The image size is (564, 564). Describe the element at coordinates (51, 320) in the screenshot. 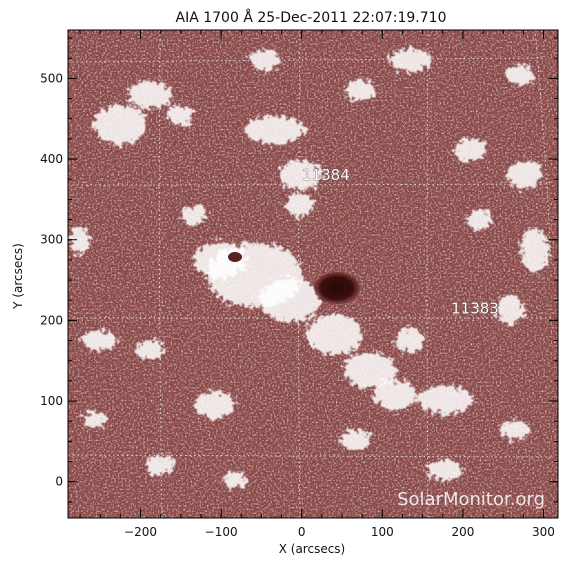

I see `y-tick-label: 200` at that location.